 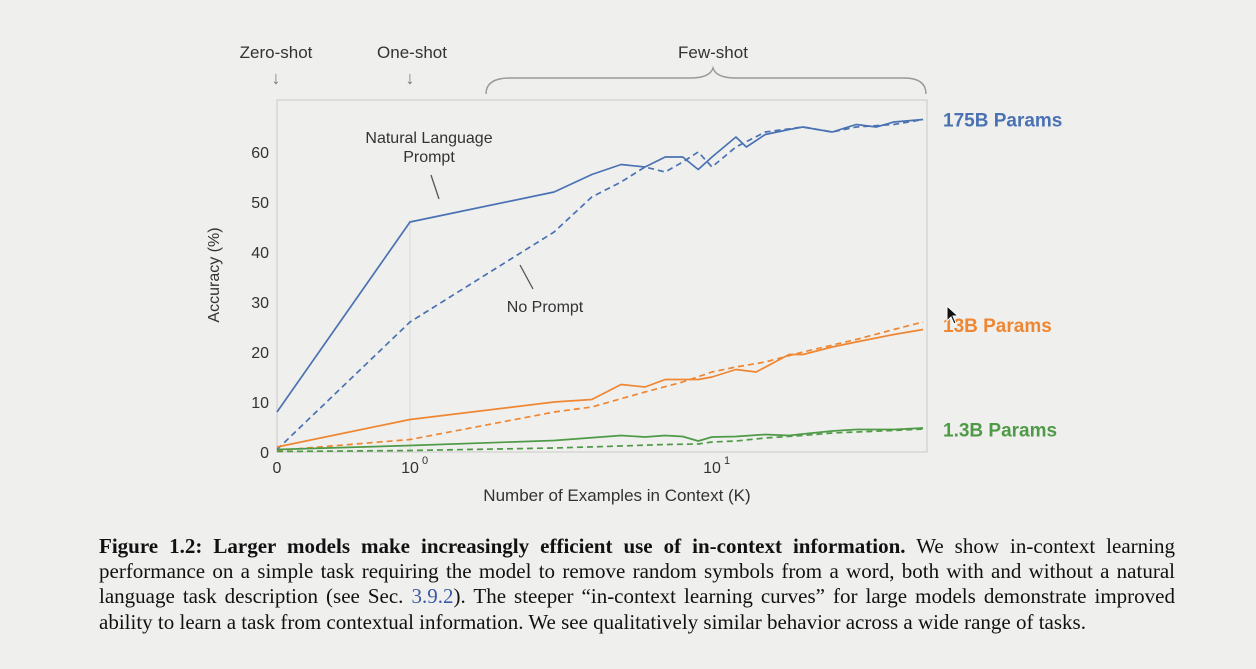 I want to click on y-ticks: 0 10 20 30 40 50 60, so click(x=260, y=303).